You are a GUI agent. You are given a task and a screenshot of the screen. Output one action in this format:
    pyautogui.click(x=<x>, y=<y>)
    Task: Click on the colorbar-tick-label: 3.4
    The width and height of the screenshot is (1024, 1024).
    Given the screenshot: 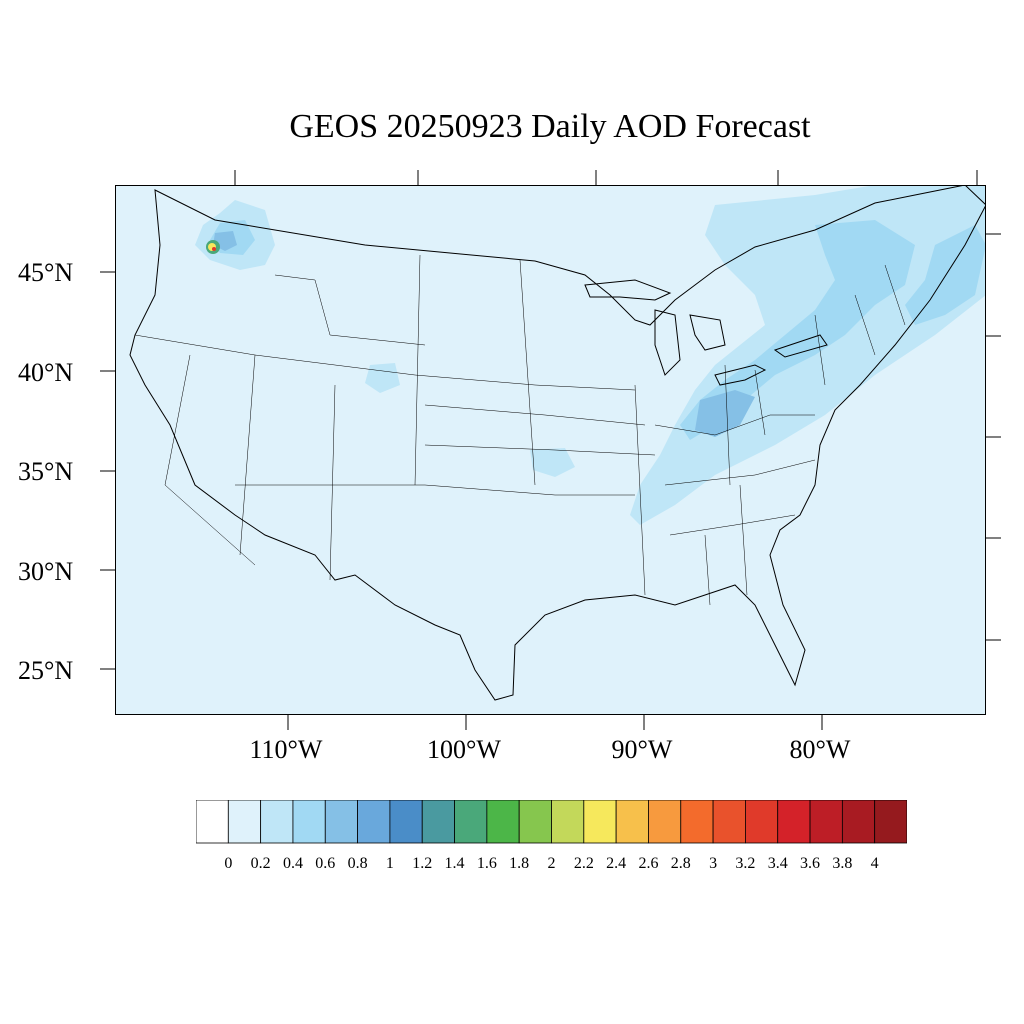 What is the action you would take?
    pyautogui.click(x=777, y=863)
    